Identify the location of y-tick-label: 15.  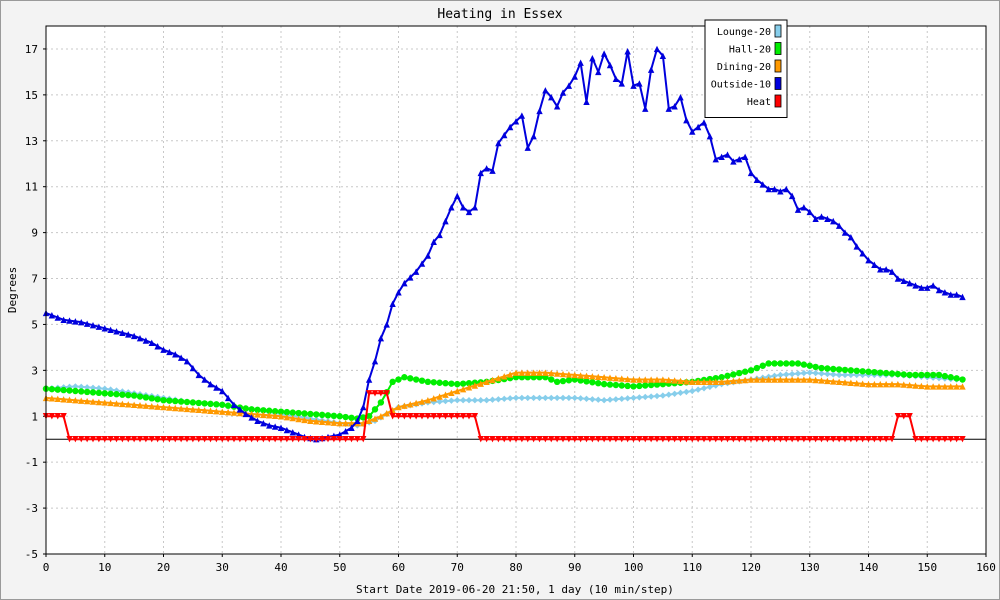
(31, 95).